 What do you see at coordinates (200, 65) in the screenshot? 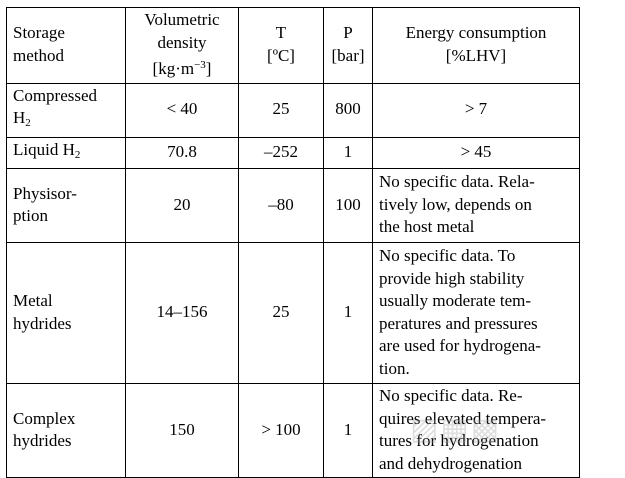
I see `density-unit-exponent: −3` at bounding box center [200, 65].